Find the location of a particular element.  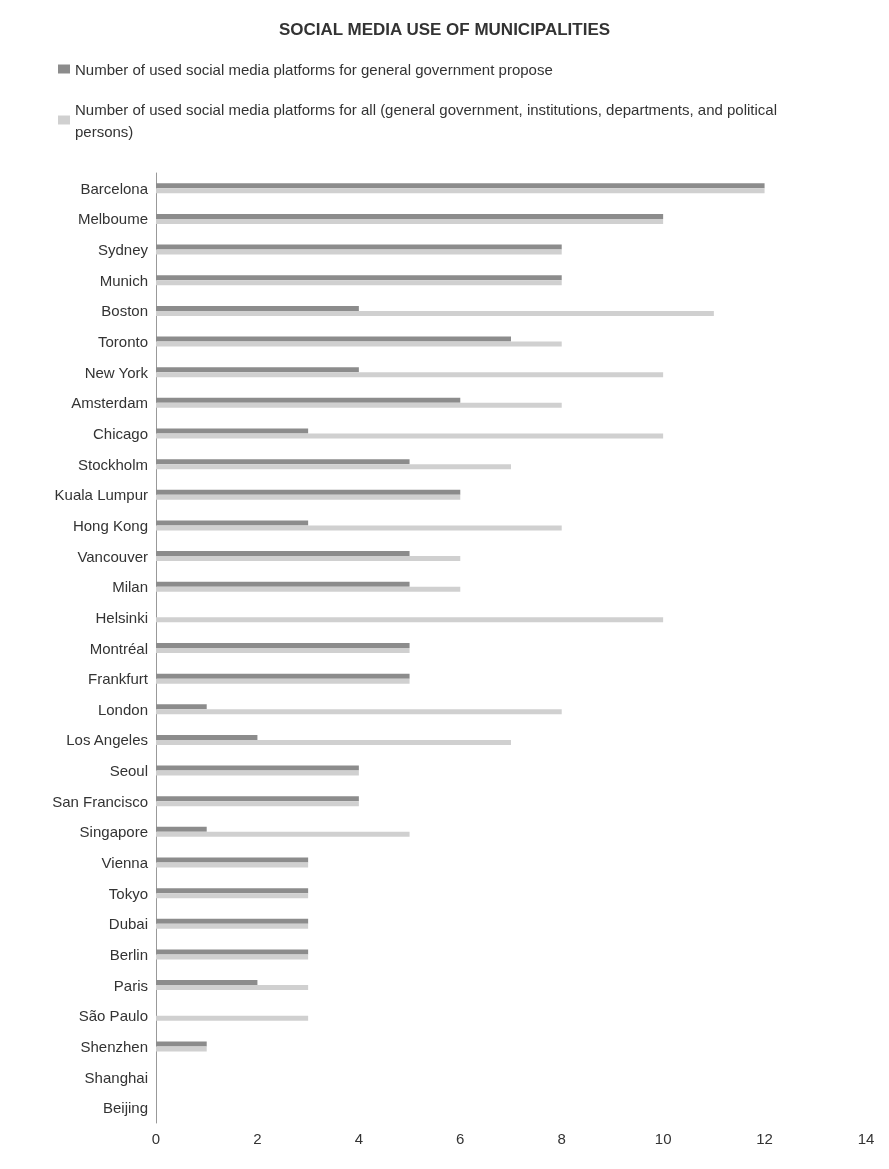

y-tick-label: Montréal is located at coordinates (118, 648).